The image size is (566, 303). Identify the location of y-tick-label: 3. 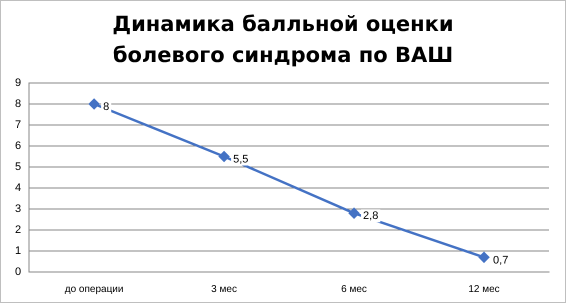
(18, 209).